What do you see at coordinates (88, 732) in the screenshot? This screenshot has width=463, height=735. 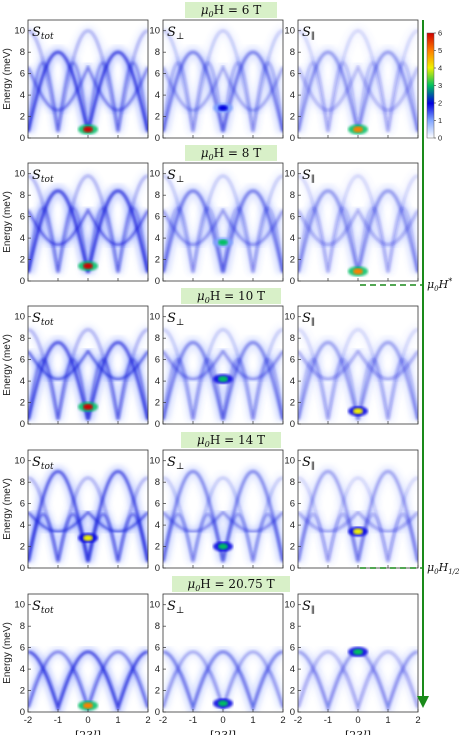 I see `x-axis-label: [23l]` at bounding box center [88, 732].